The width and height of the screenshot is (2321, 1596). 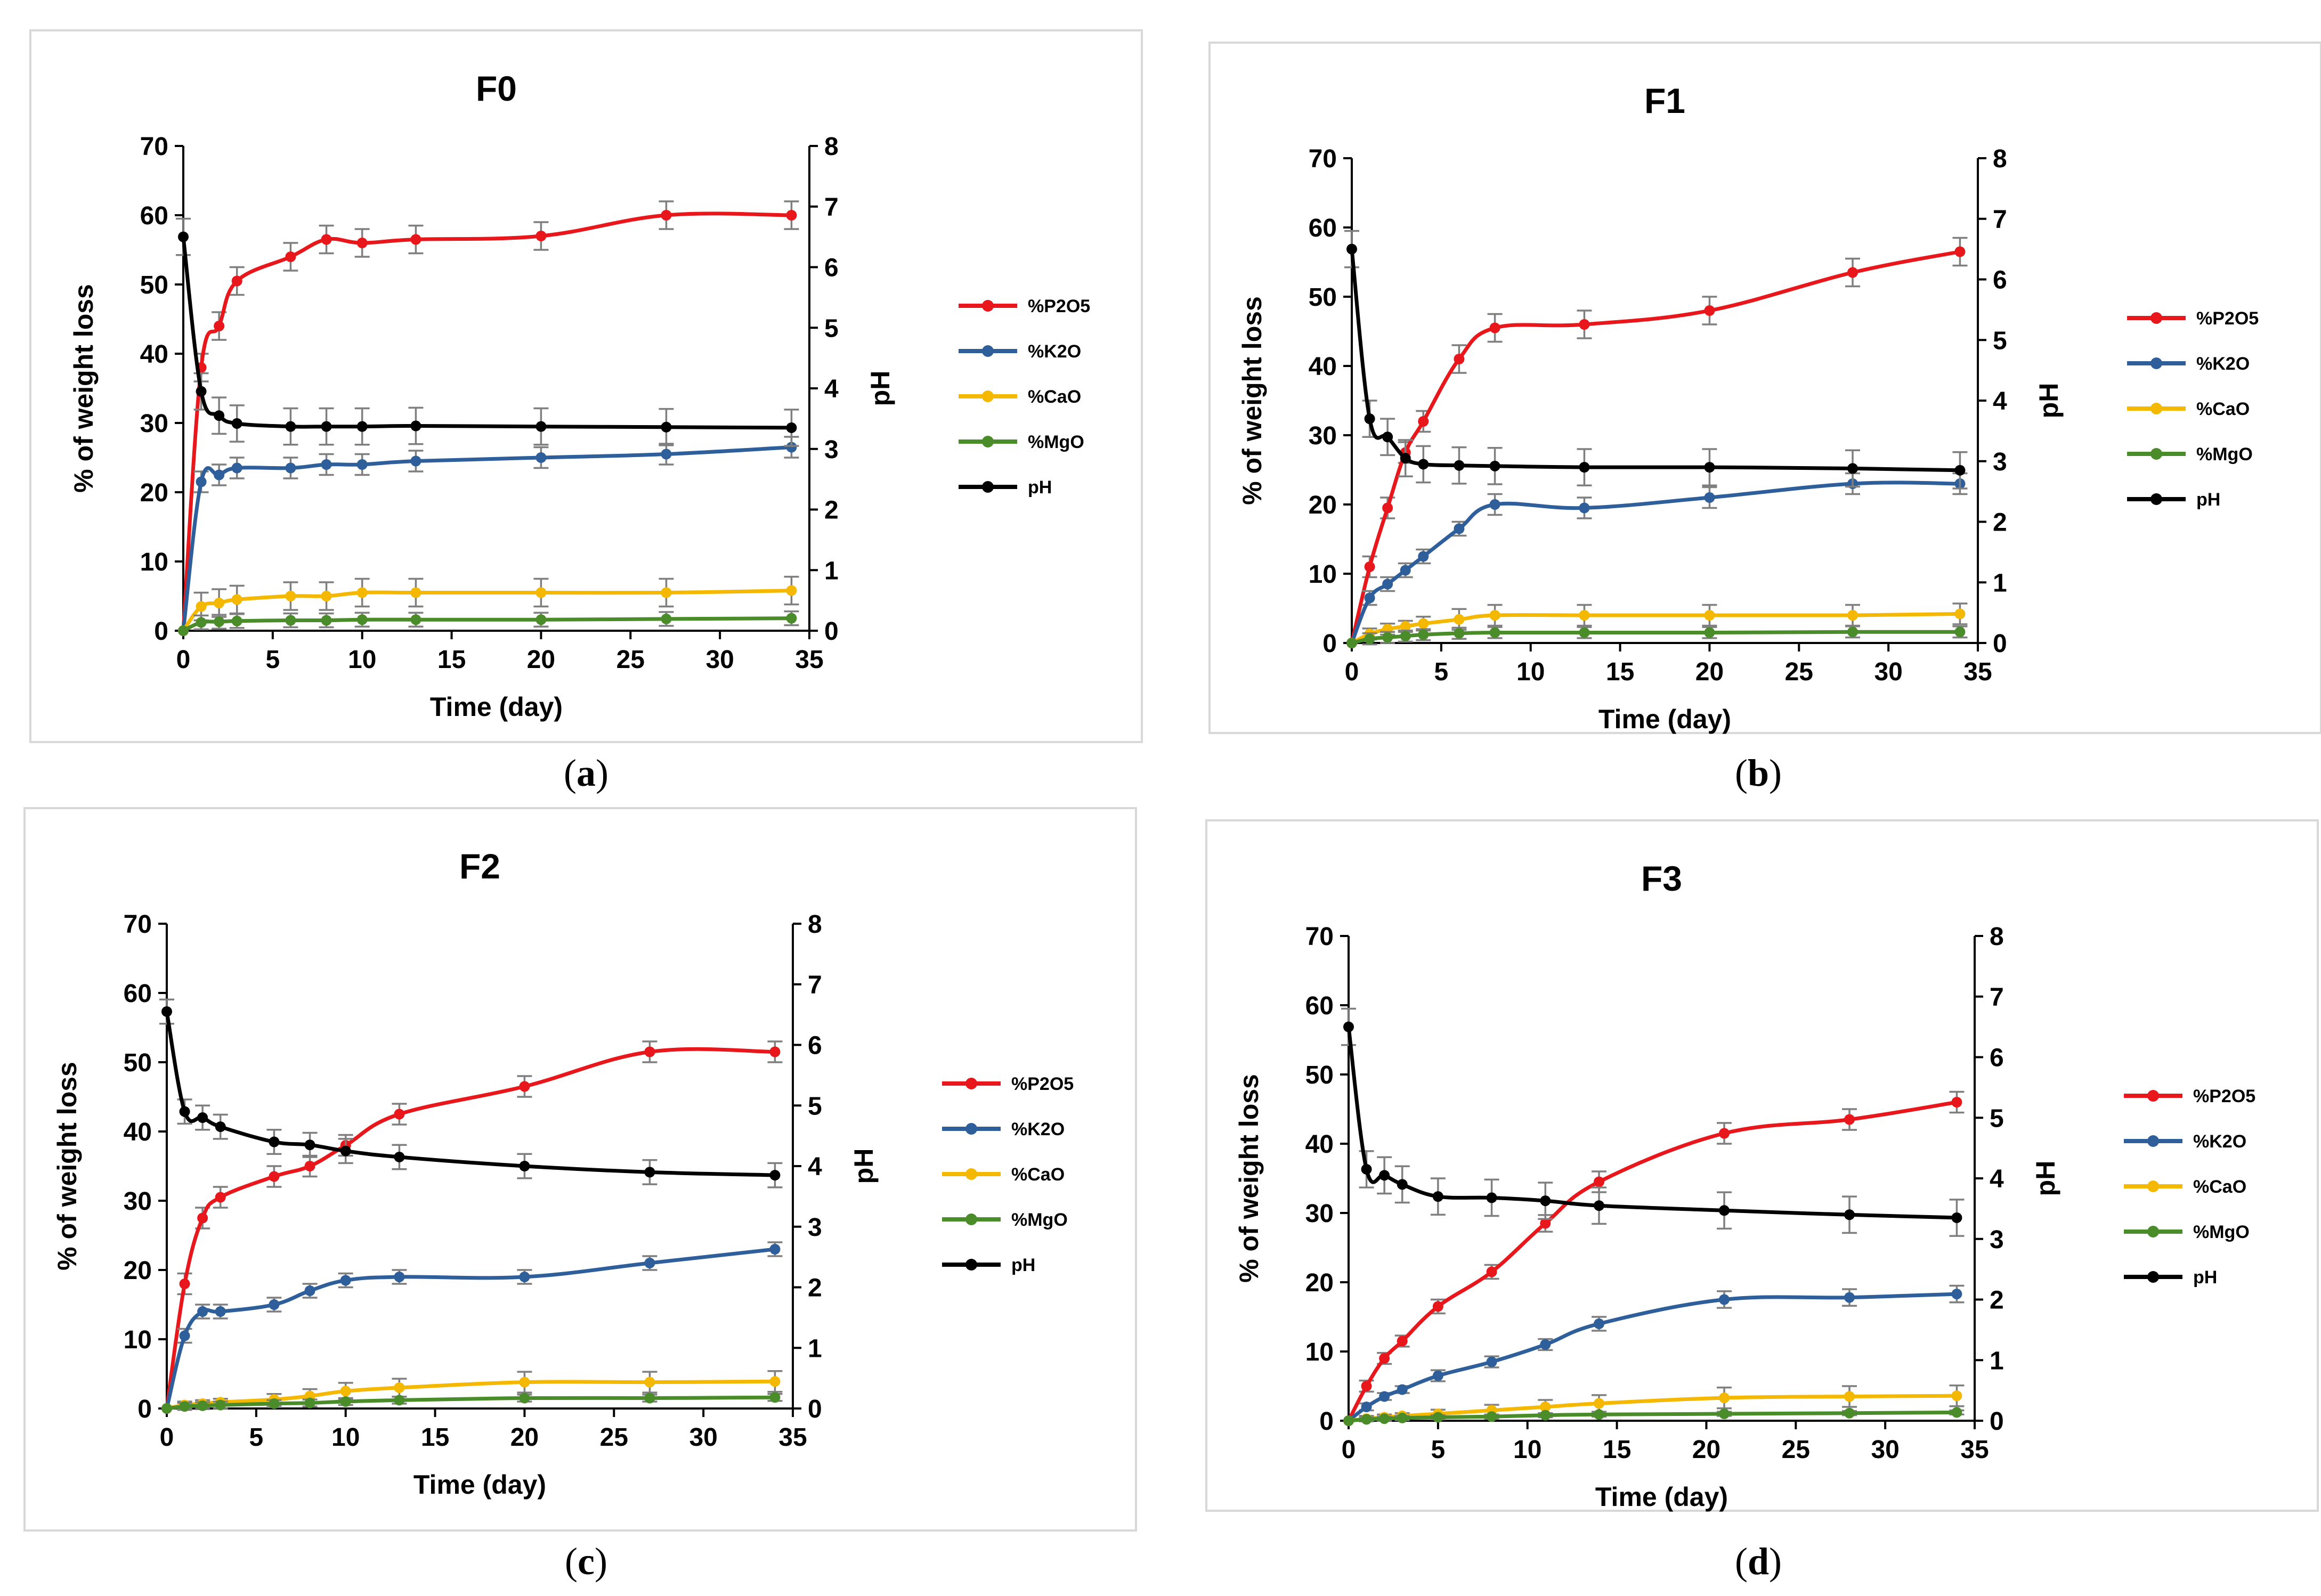 What do you see at coordinates (1055, 397) in the screenshot?
I see `legend-label: %CaO` at bounding box center [1055, 397].